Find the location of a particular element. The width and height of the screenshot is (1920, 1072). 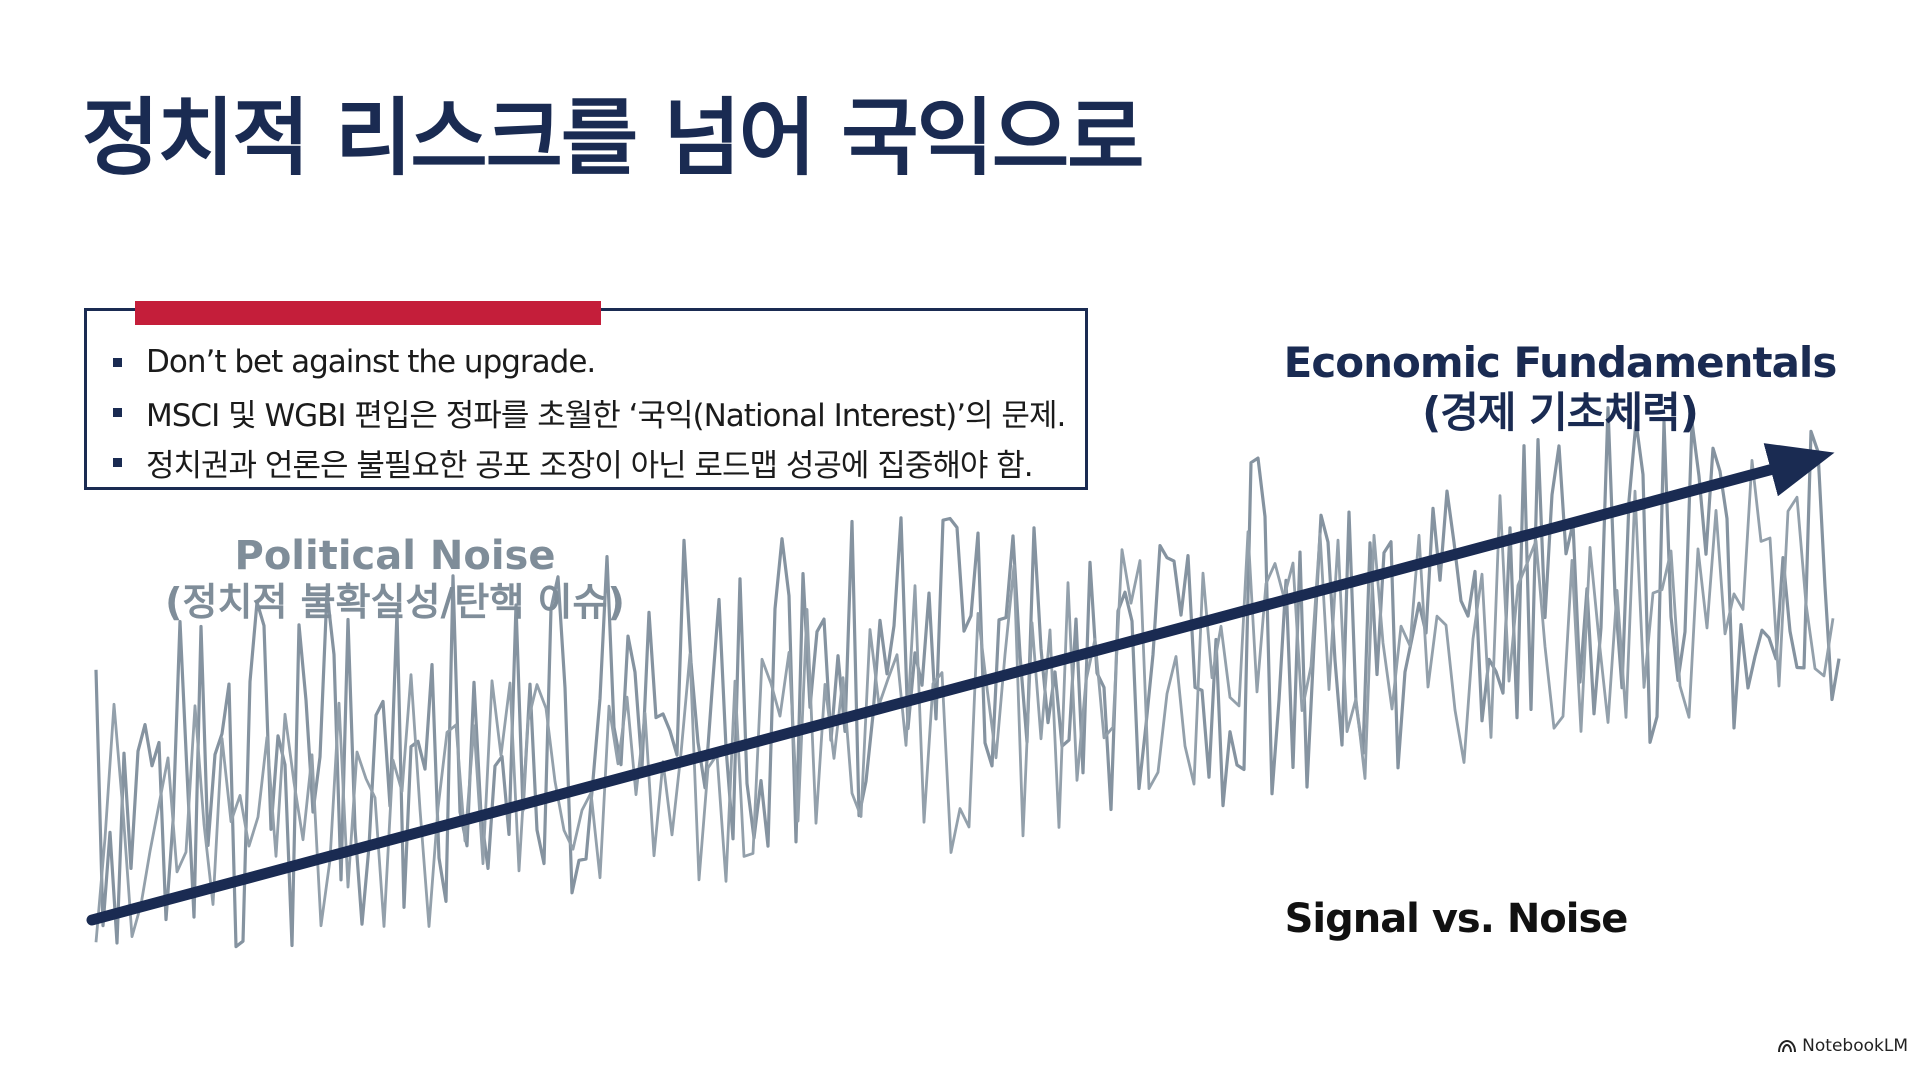

key-point-item: 정치권과 언론은 불필요한 공포 조장이 아닌 로드맵 성공에 집중해야 함. is located at coordinates (599, 462).